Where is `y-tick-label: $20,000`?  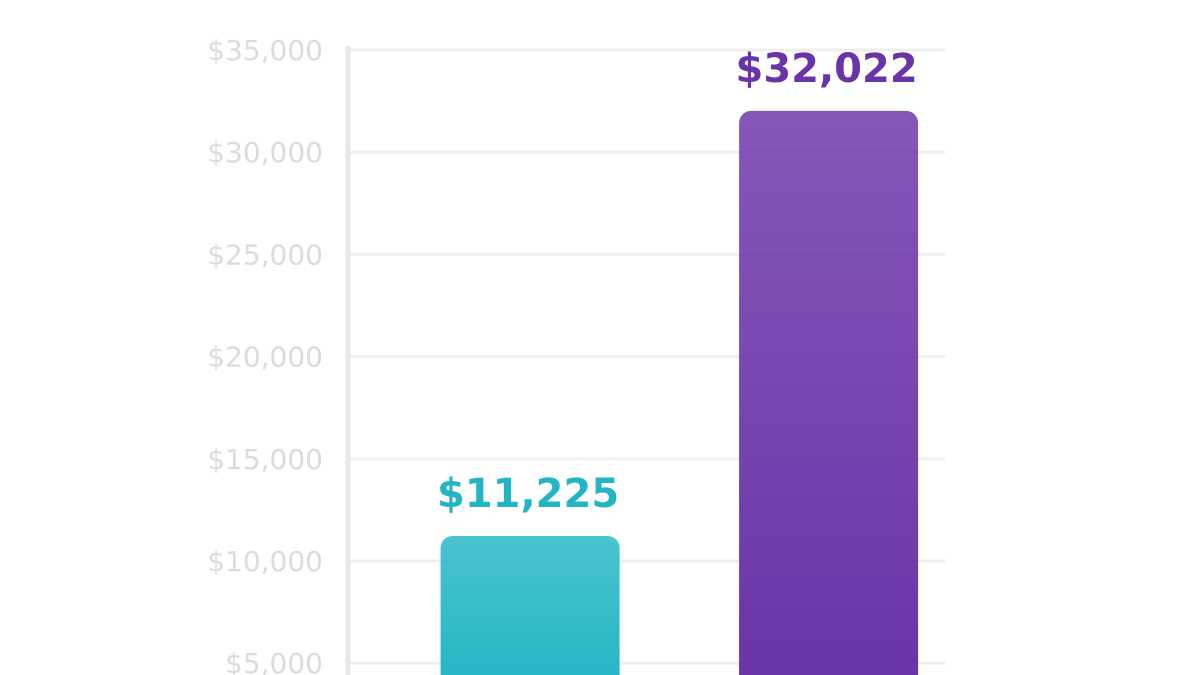
y-tick-label: $20,000 is located at coordinates (265, 357).